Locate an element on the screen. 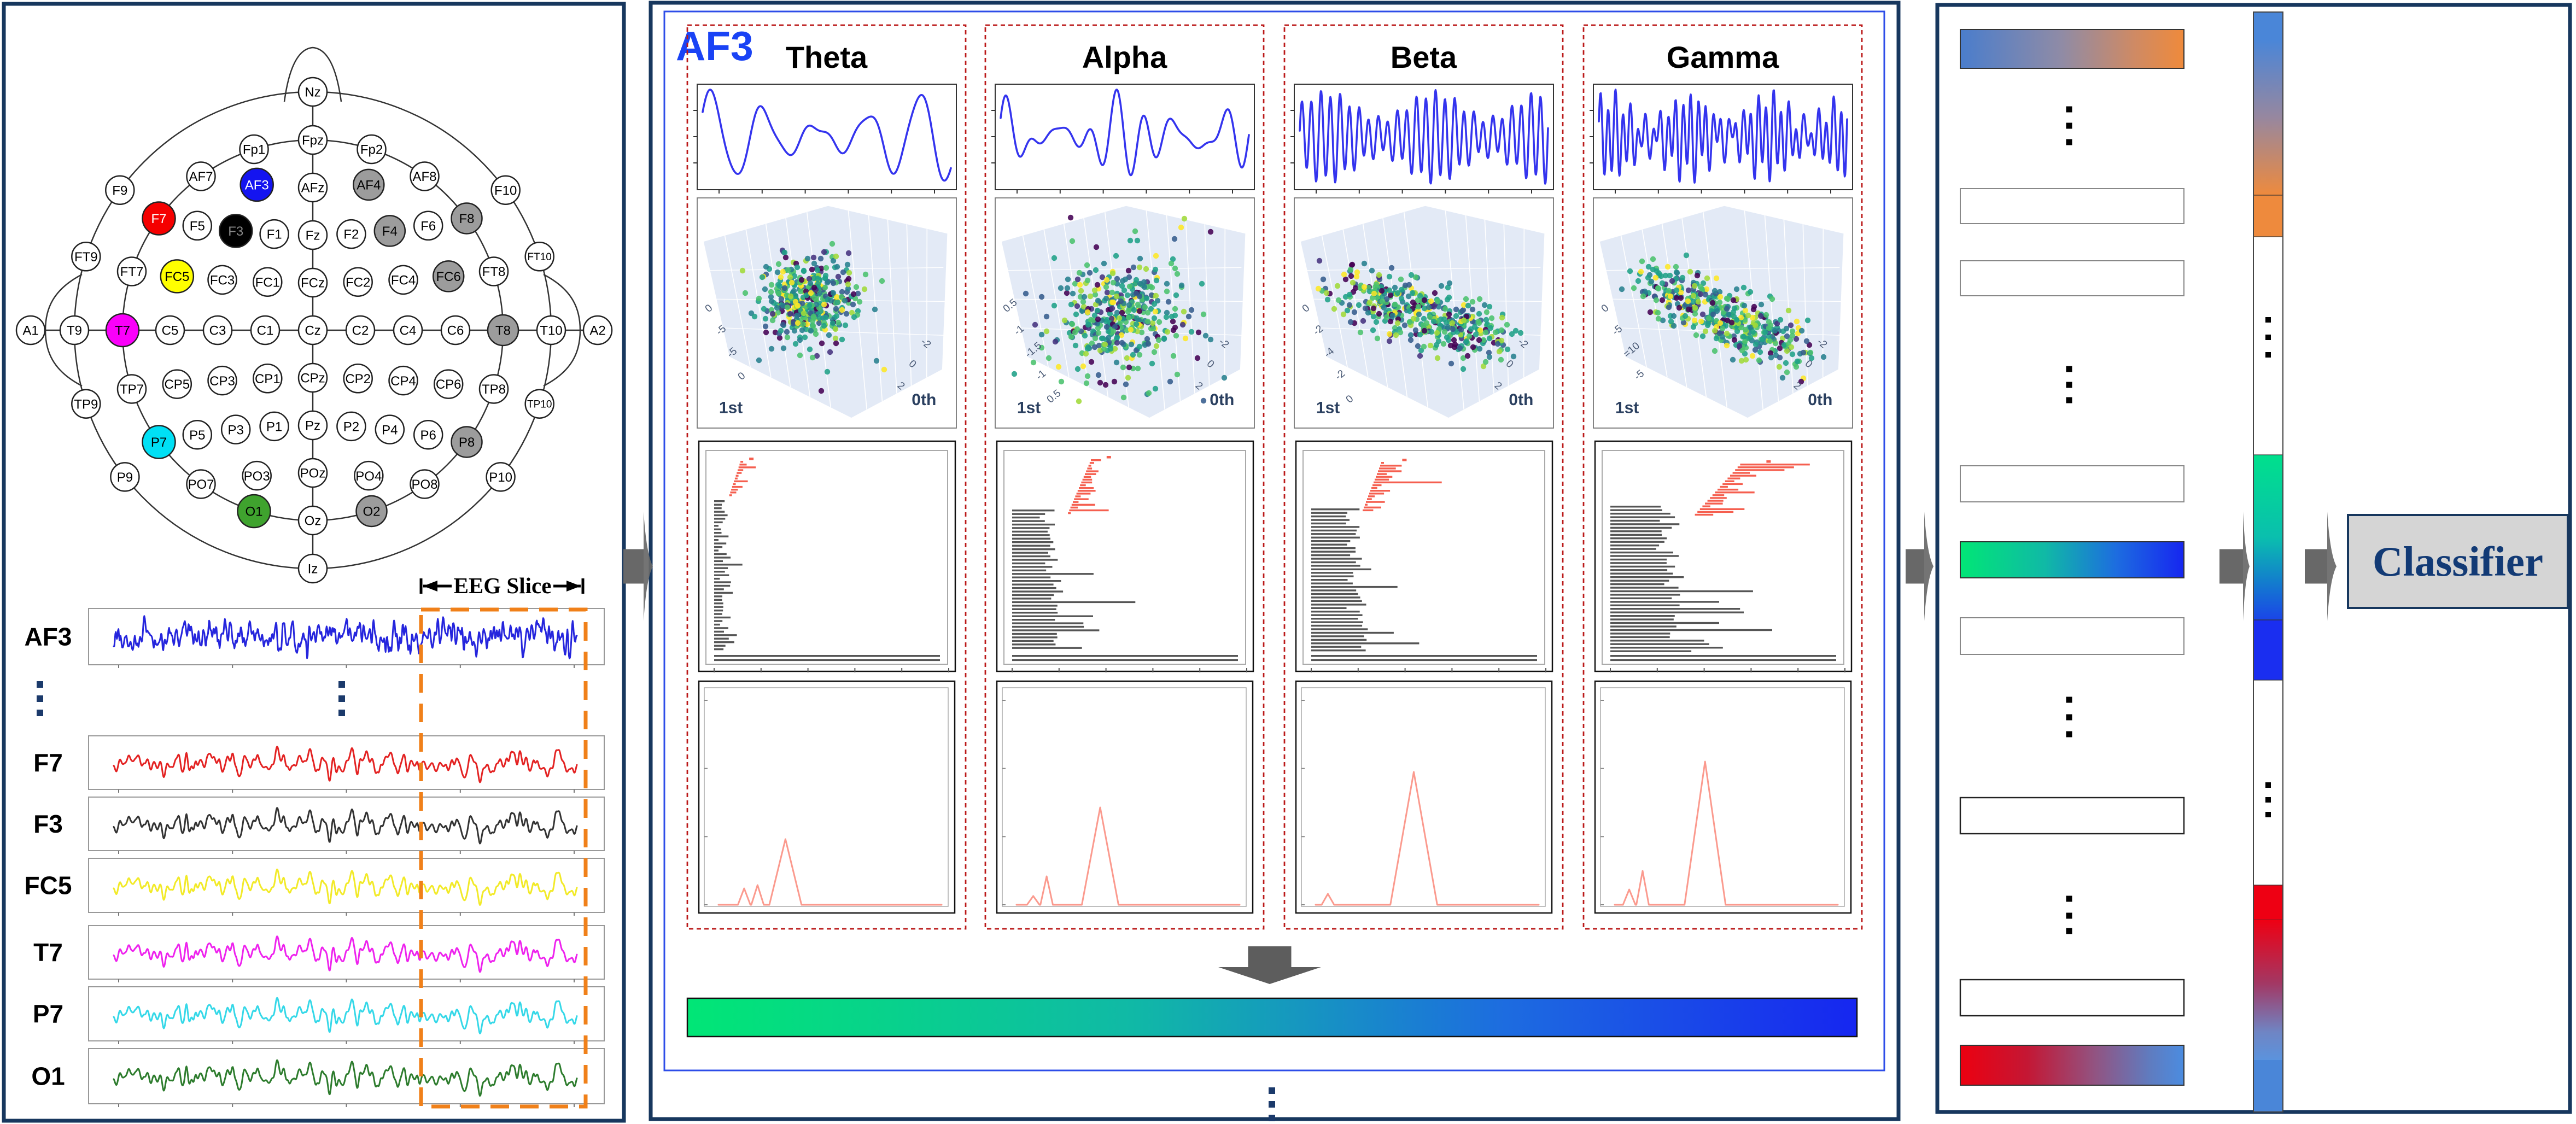 The height and width of the screenshot is (1124, 2576). svg-text: O2 is located at coordinates (371, 512).